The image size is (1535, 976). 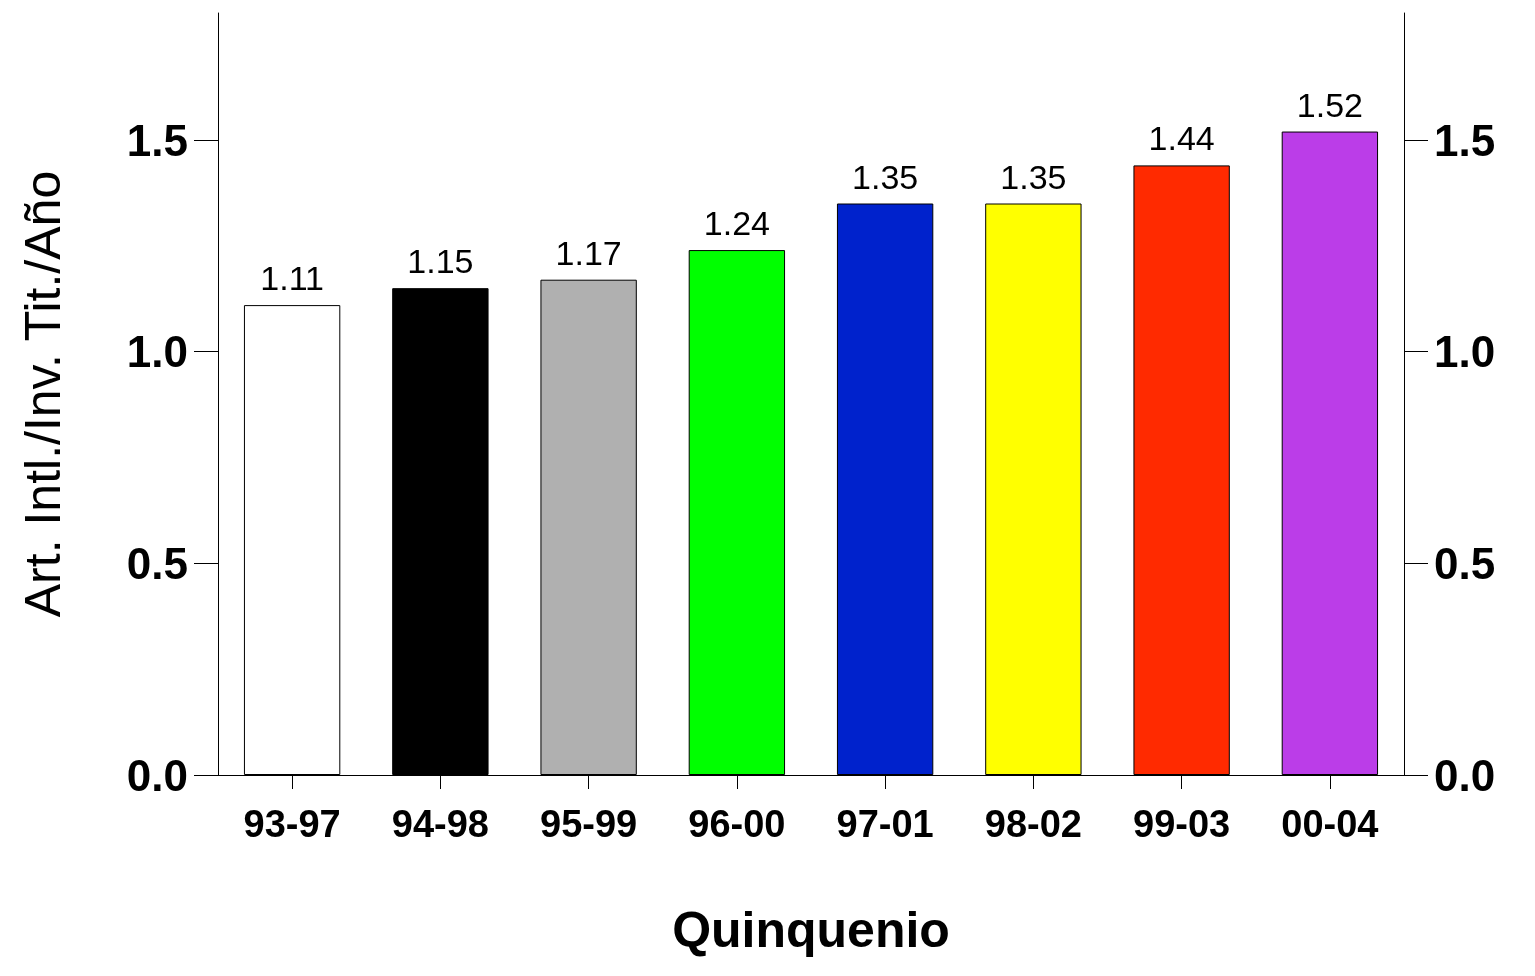 What do you see at coordinates (1330, 824) in the screenshot?
I see `x-tick-label: 00-04` at bounding box center [1330, 824].